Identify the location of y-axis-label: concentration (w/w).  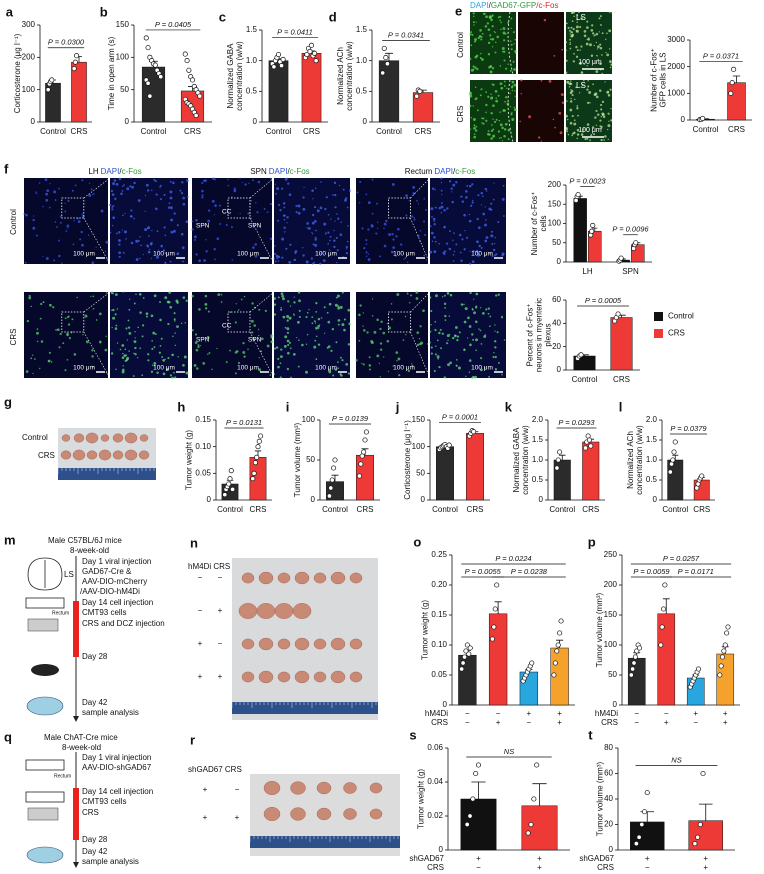
(349, 76).